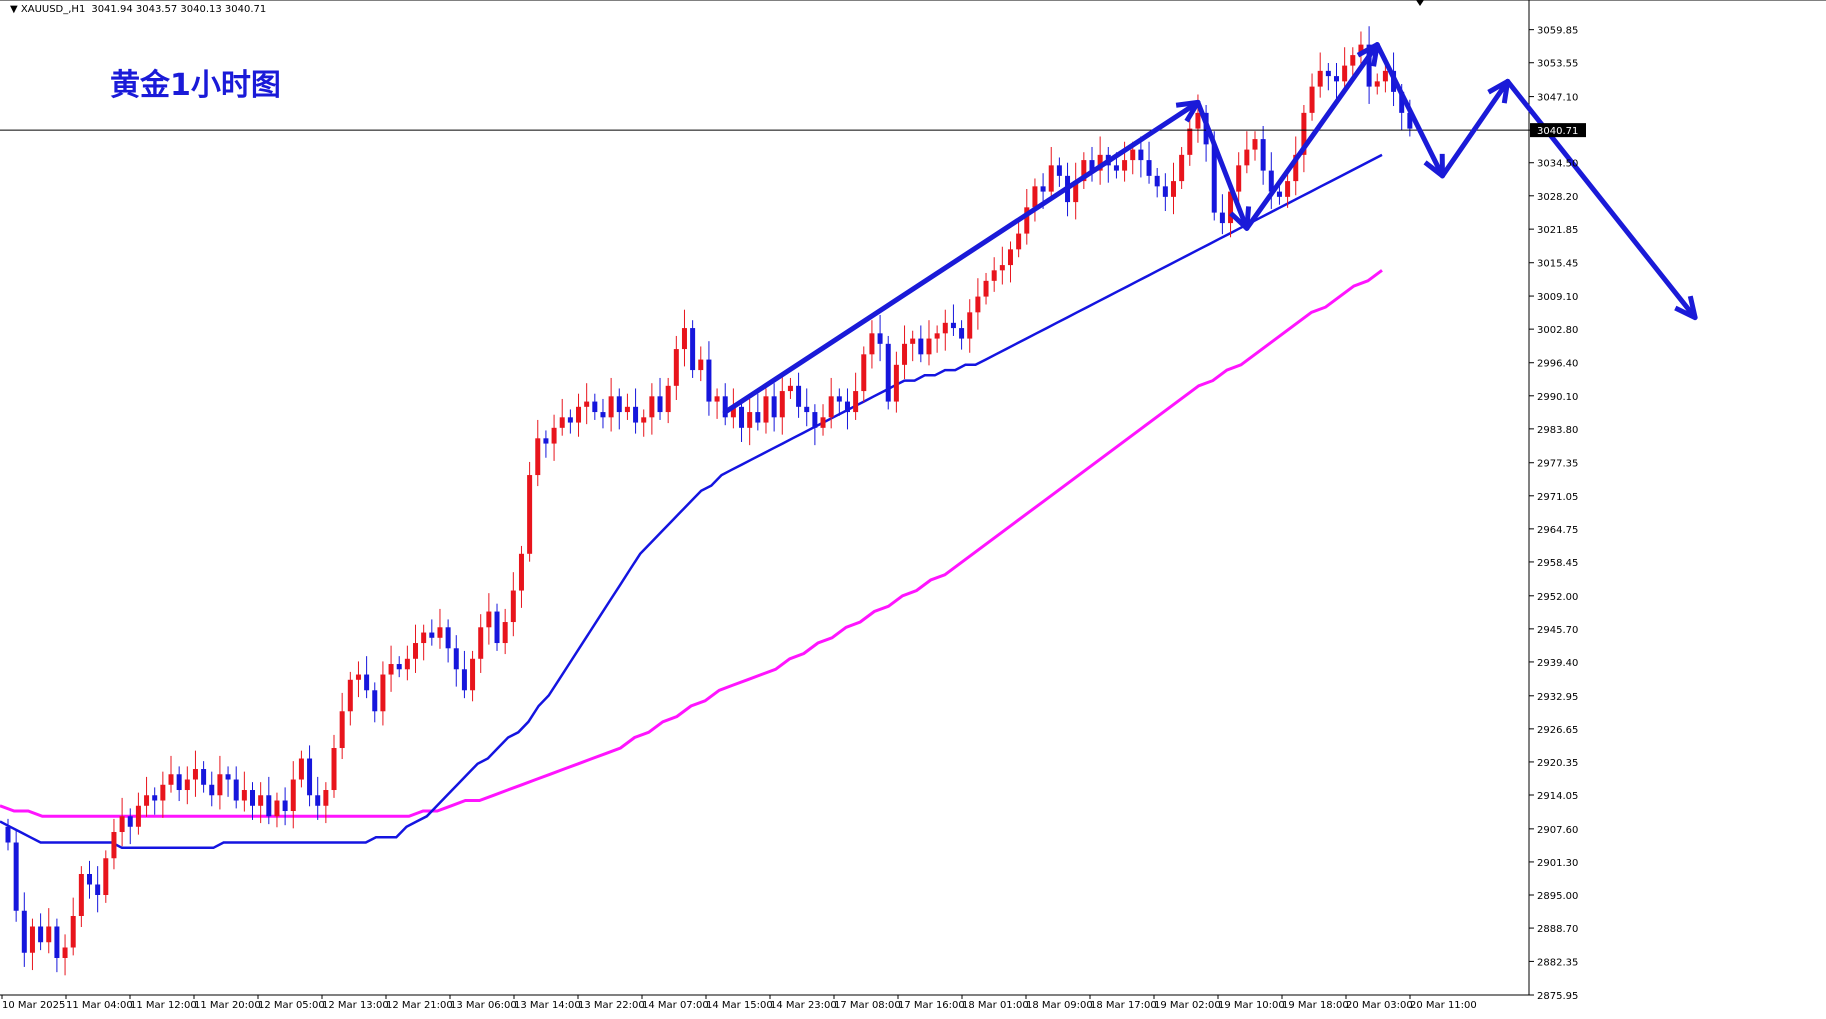  What do you see at coordinates (1251, 1005) in the screenshot?
I see `x-tick-label: 19 Mar 10:00` at bounding box center [1251, 1005].